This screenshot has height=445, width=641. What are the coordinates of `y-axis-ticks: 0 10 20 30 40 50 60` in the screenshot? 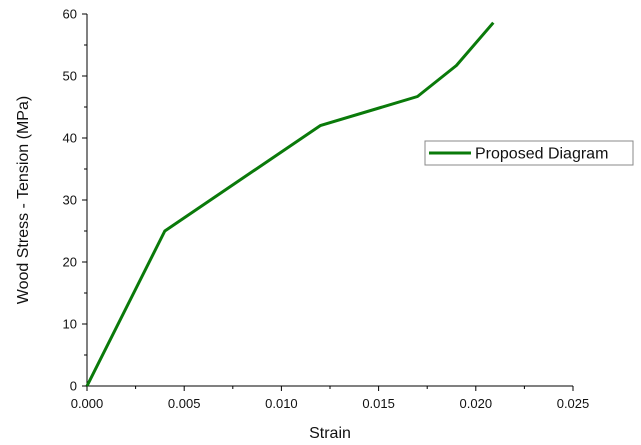 It's located at (75, 200).